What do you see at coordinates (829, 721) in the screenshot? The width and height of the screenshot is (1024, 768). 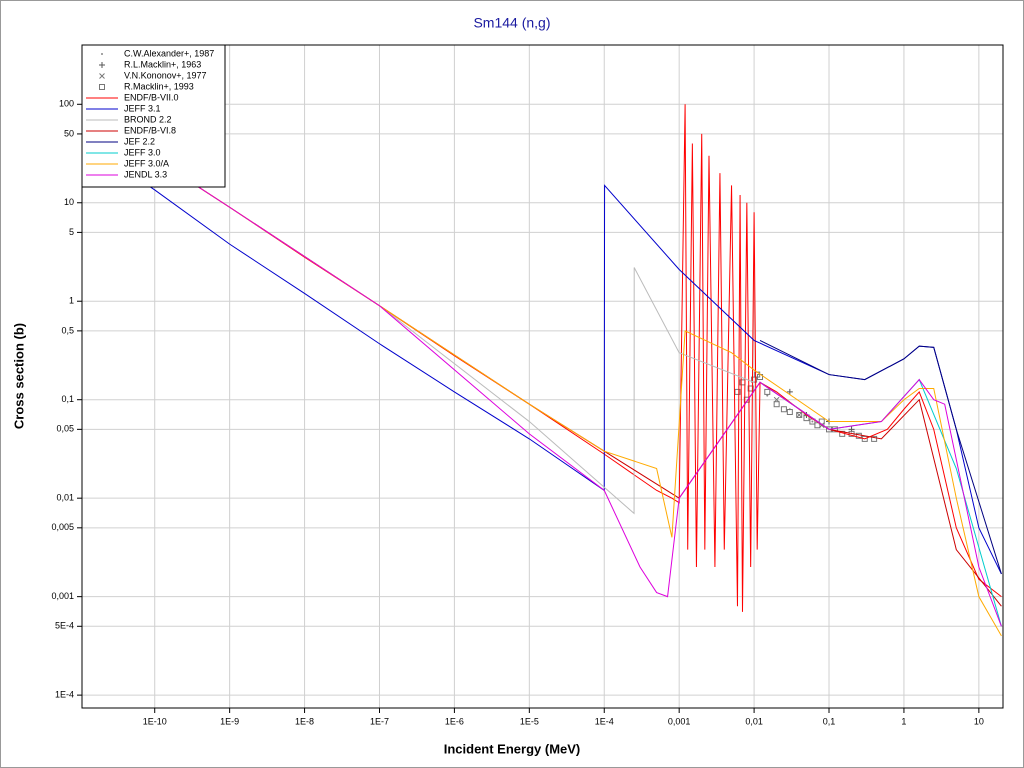 I see `x-tick-label: 0,1` at bounding box center [829, 721].